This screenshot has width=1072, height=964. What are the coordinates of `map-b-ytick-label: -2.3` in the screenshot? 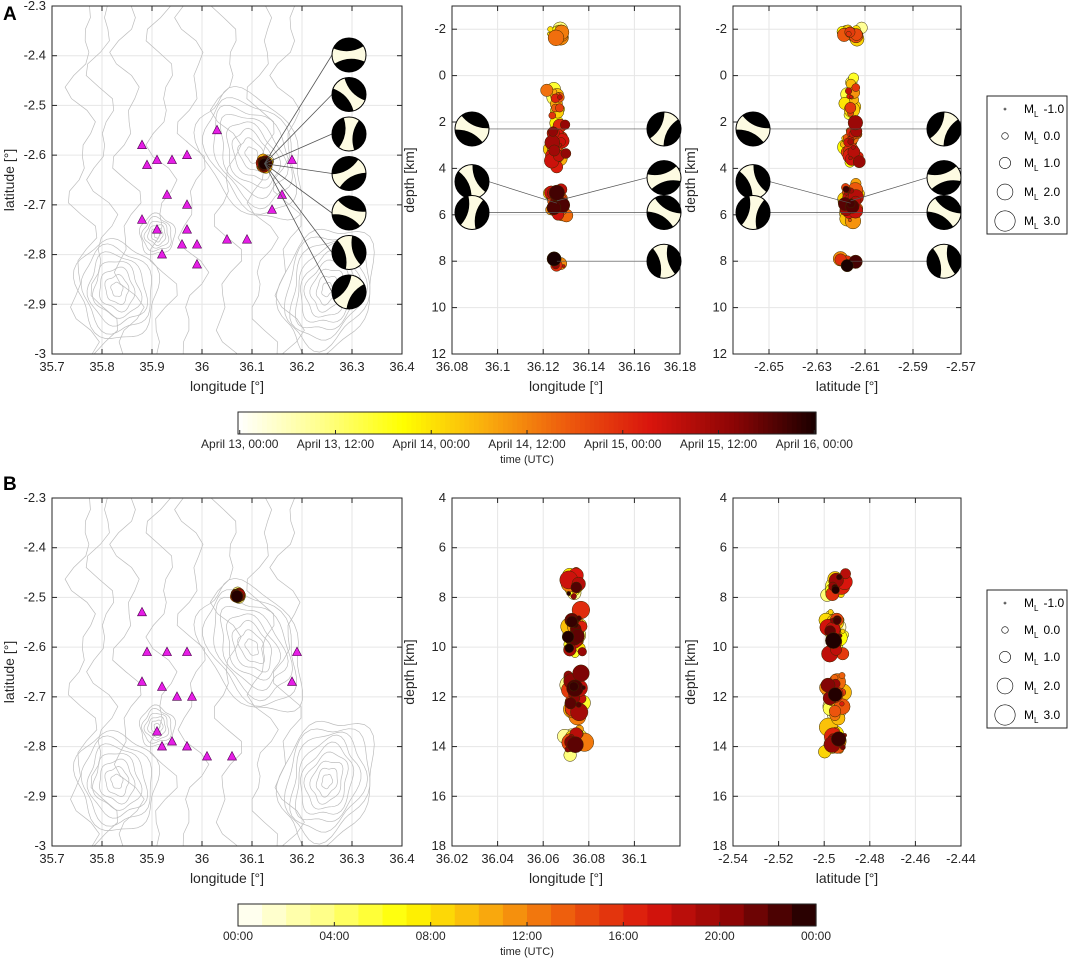 It's located at (35, 497).